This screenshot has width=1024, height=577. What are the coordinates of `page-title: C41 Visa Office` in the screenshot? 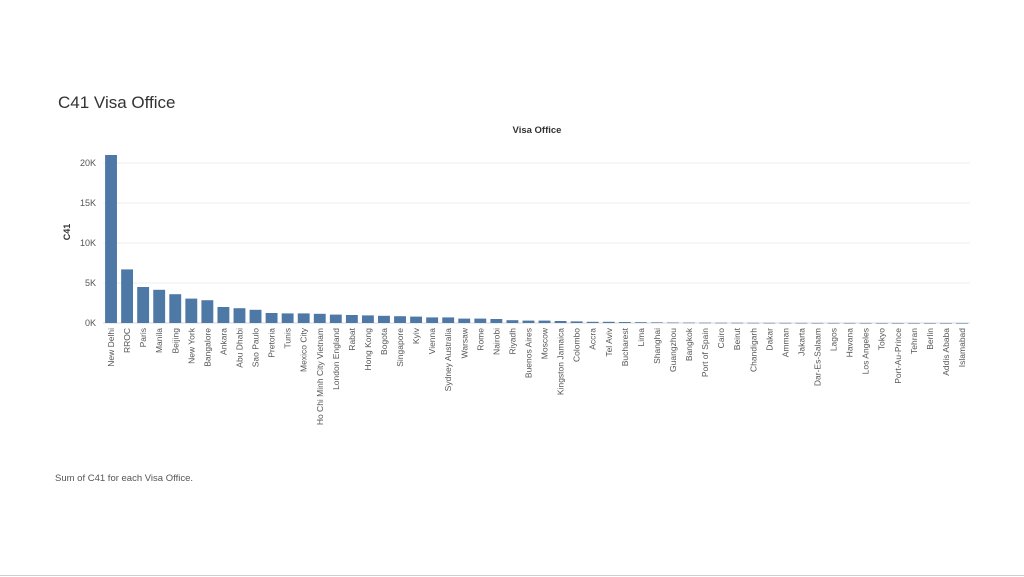 It's located at (117, 102).